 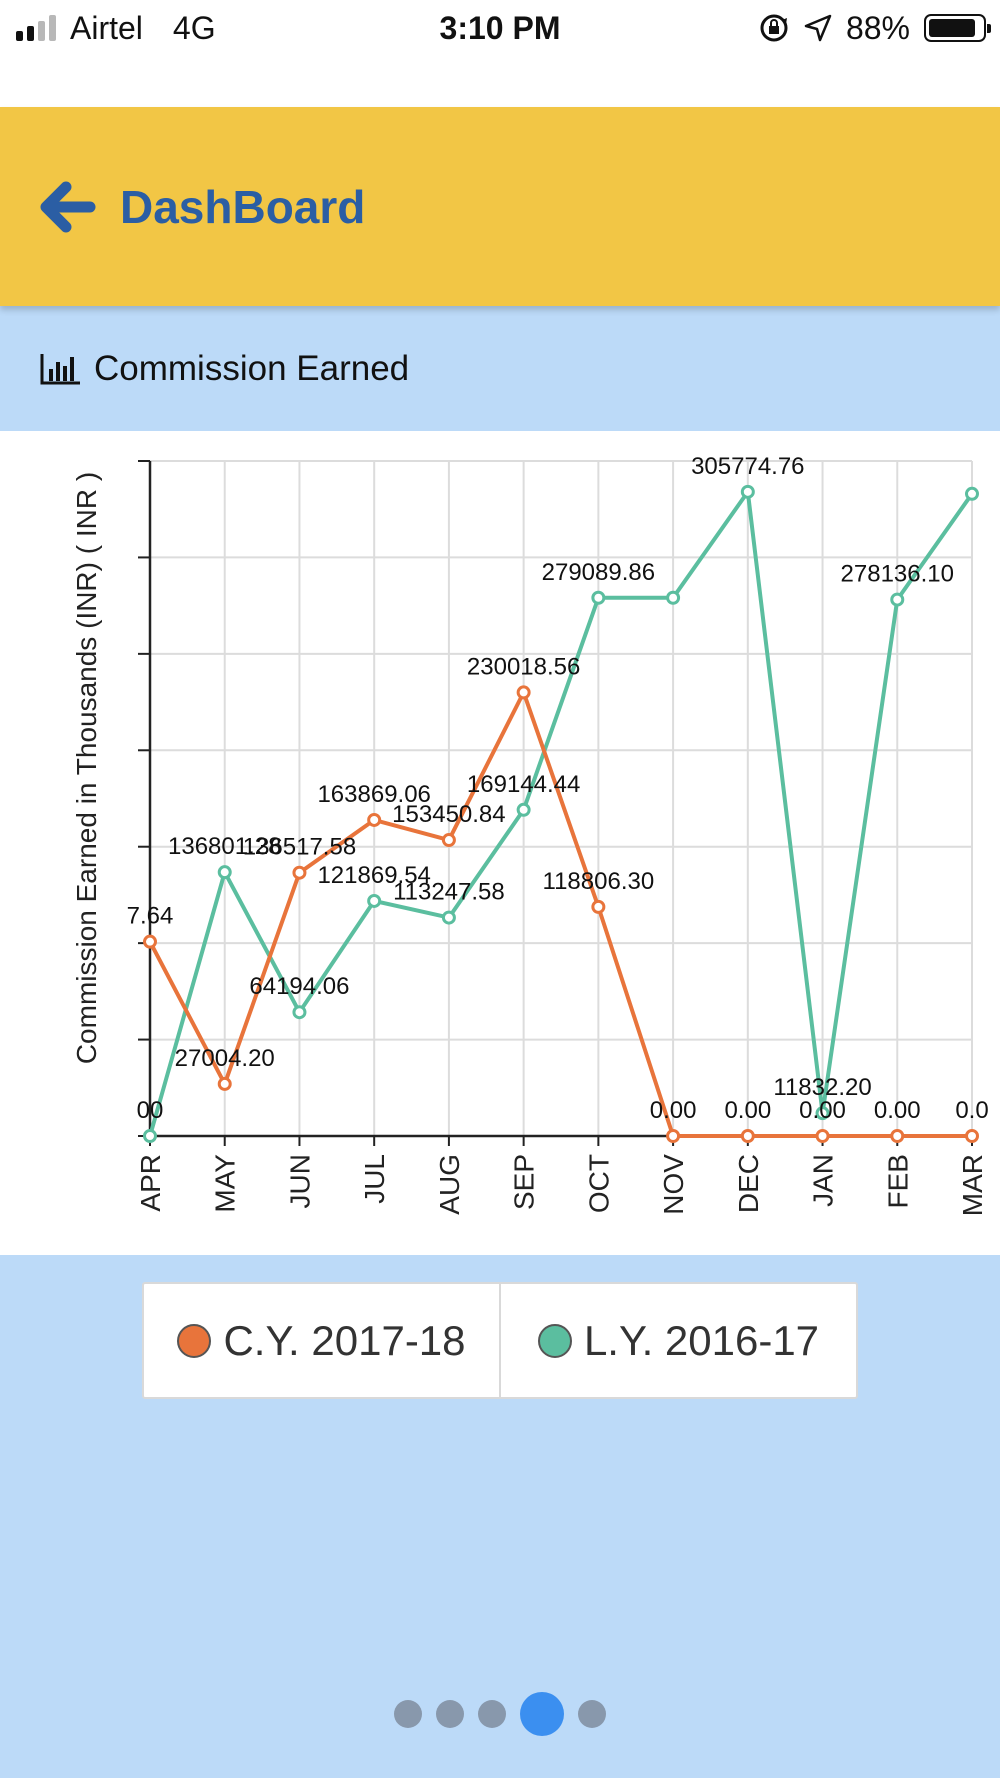 I want to click on x-tick-label: FEB, so click(x=897, y=1181).